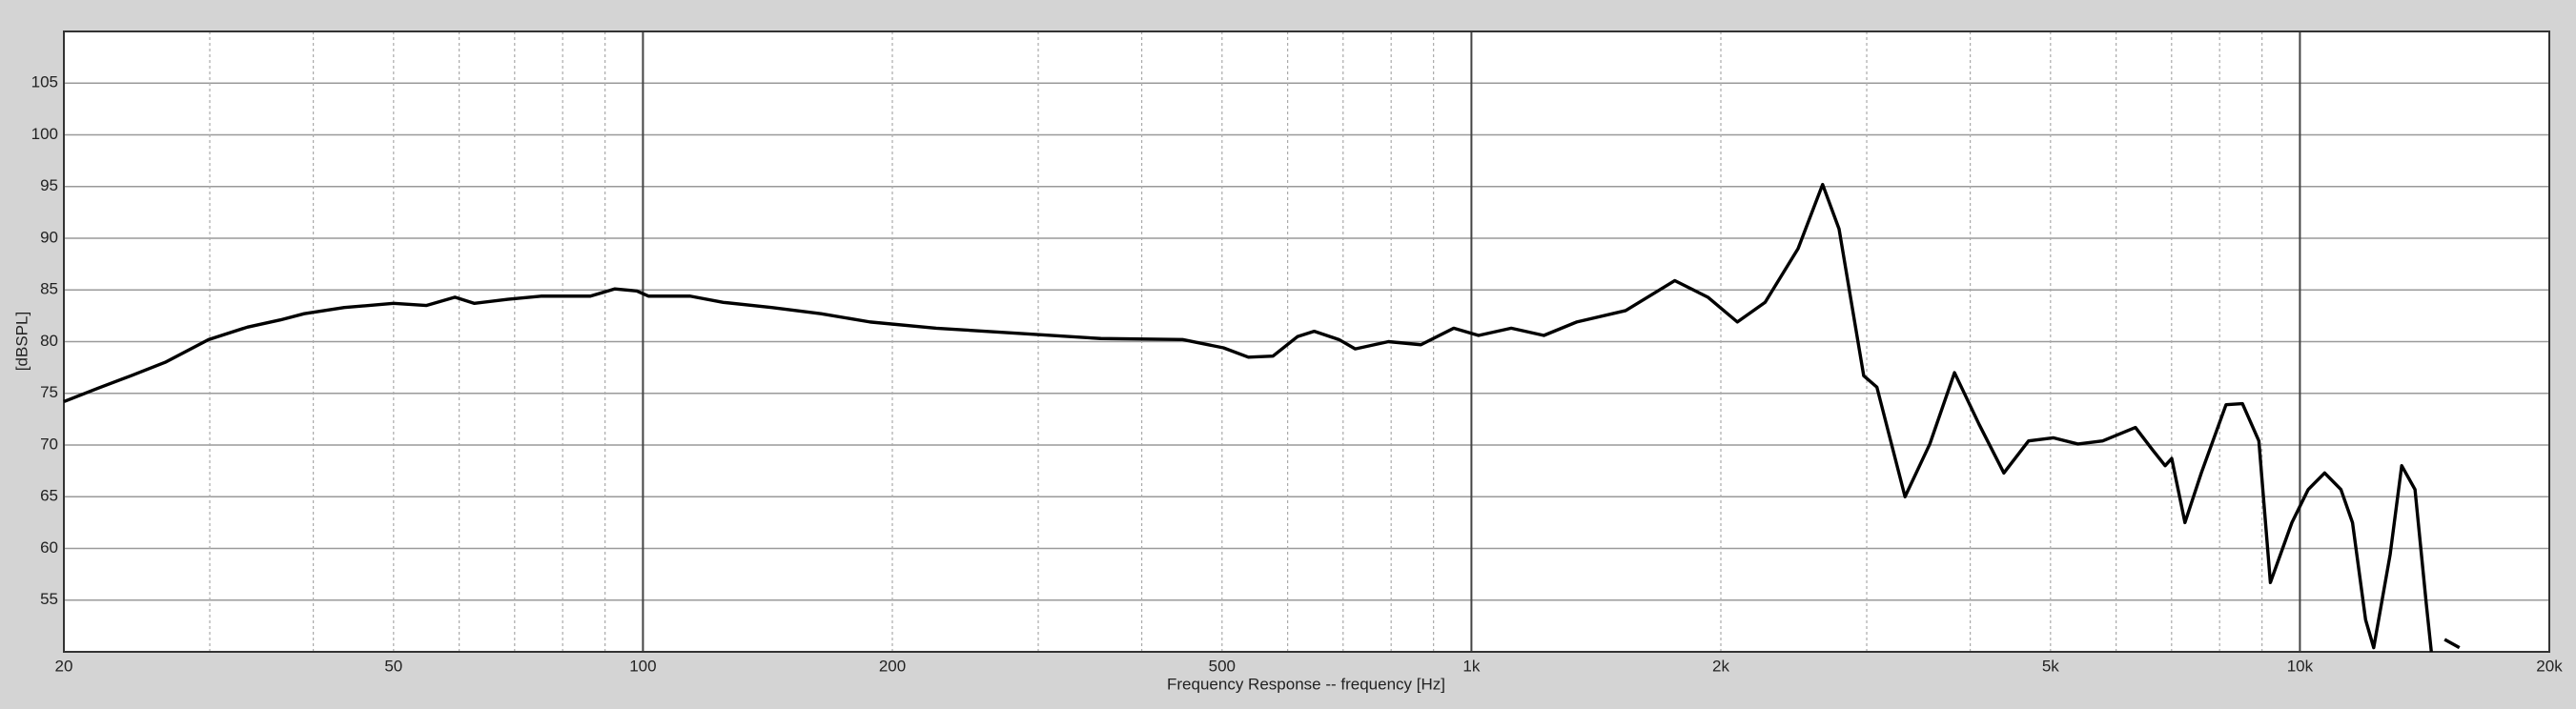 This screenshot has width=2576, height=709. Describe the element at coordinates (49, 547) in the screenshot. I see `y-tick-label: 60` at that location.